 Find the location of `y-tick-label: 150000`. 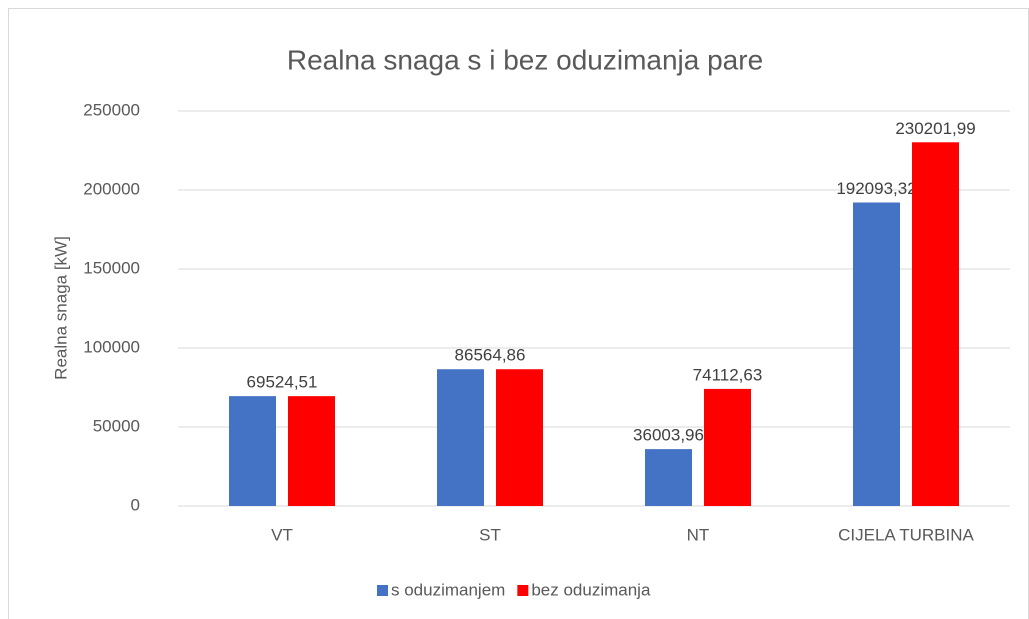

y-tick-label: 150000 is located at coordinates (111, 267).